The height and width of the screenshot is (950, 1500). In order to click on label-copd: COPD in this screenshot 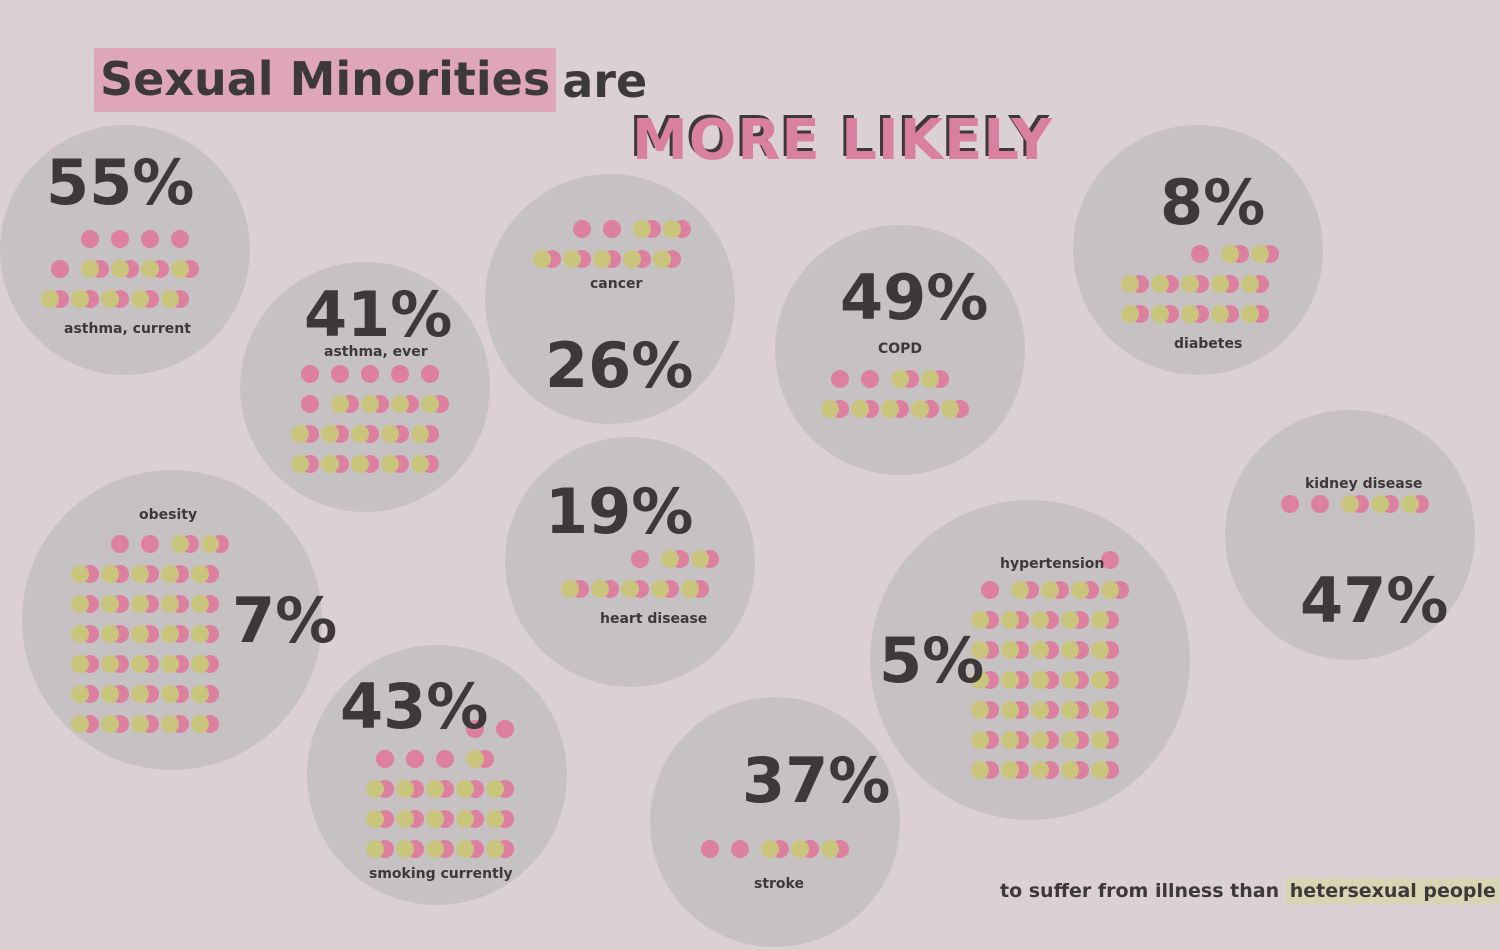, I will do `click(900, 349)`.